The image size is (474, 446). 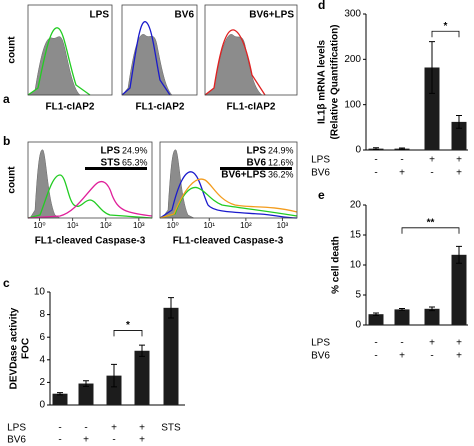 What do you see at coordinates (6, 141) in the screenshot?
I see `panel-letter: b` at bounding box center [6, 141].